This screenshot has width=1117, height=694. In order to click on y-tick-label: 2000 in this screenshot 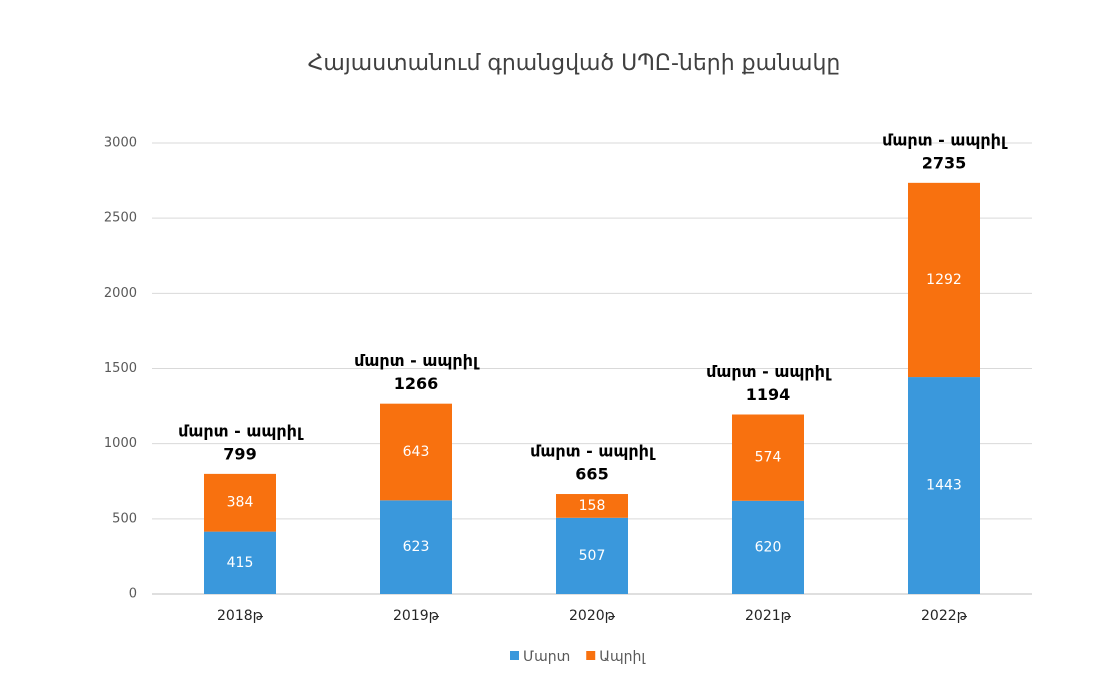, I will do `click(120, 293)`.